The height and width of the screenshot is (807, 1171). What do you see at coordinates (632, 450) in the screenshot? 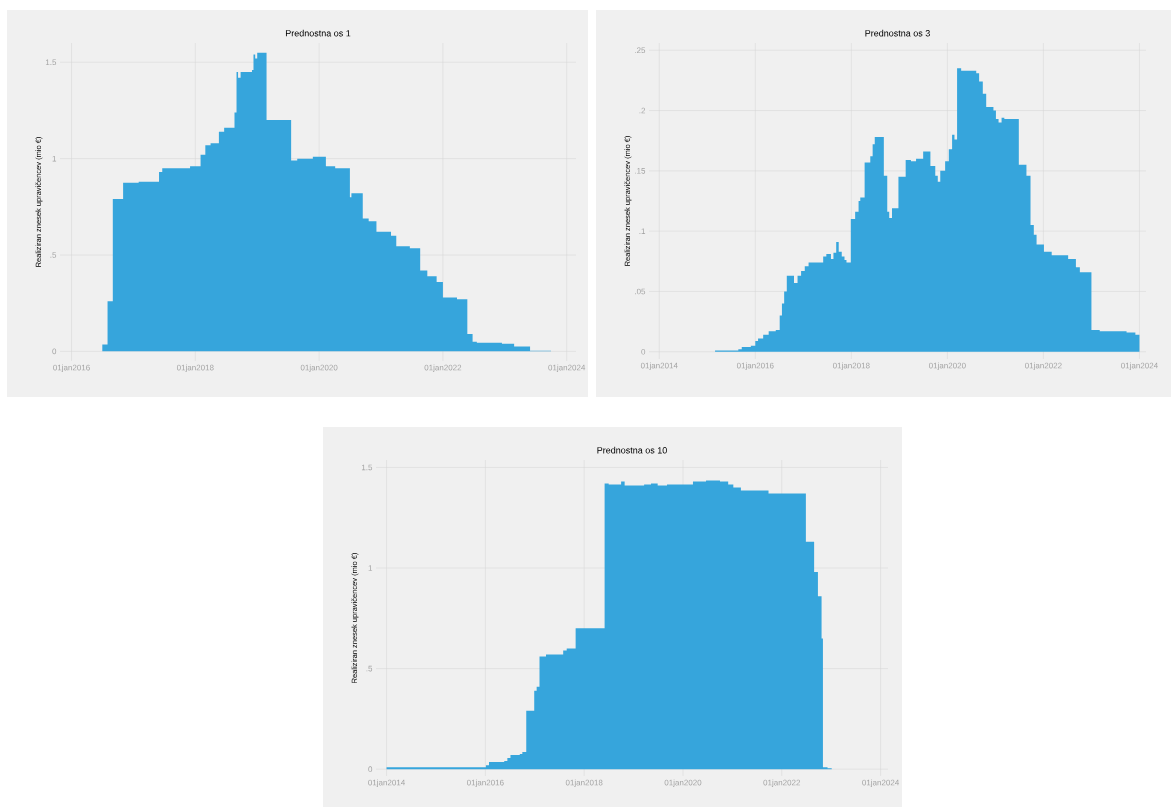
I see `chart-title: Prednostna os 10` at bounding box center [632, 450].